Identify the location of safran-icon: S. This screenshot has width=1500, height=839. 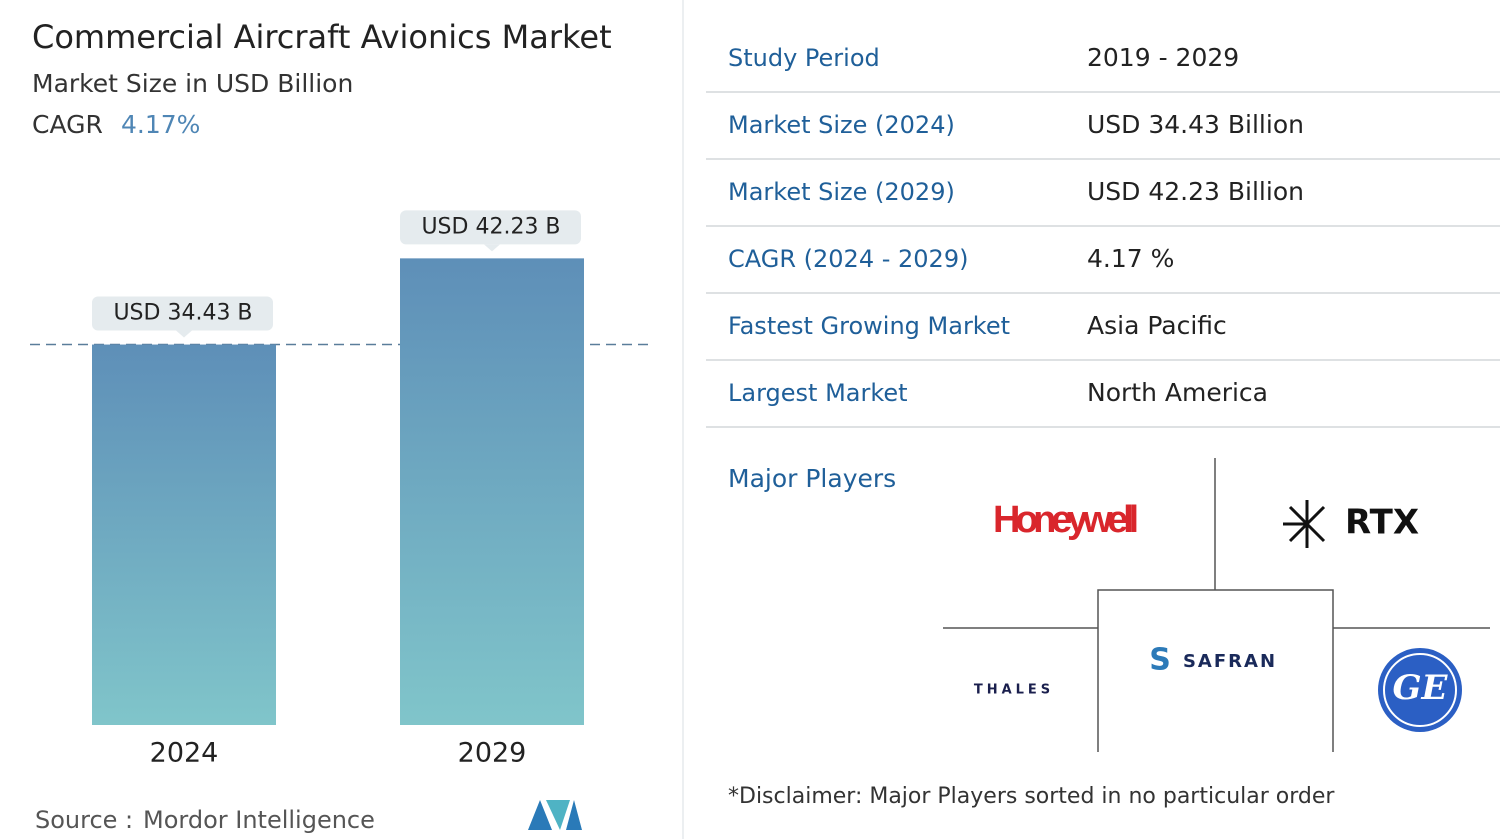
(1160, 660).